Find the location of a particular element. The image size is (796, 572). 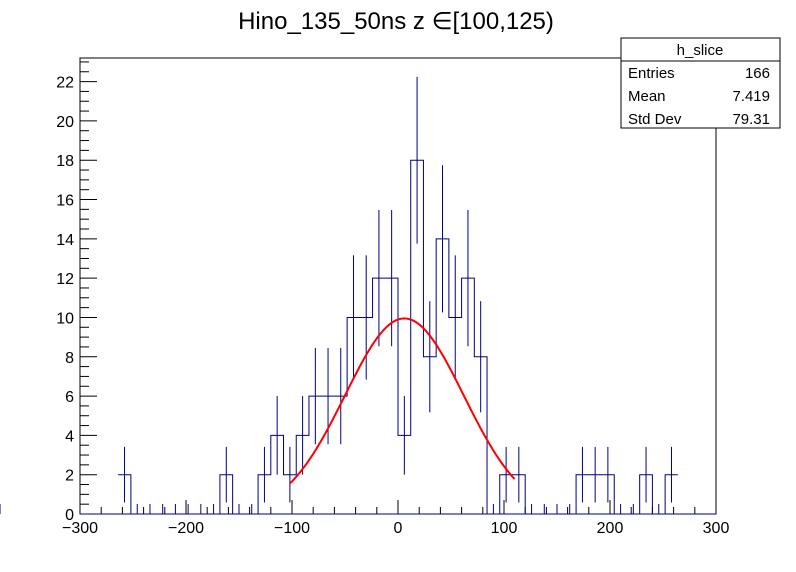

y-tick-label: 12 is located at coordinates (65, 279).